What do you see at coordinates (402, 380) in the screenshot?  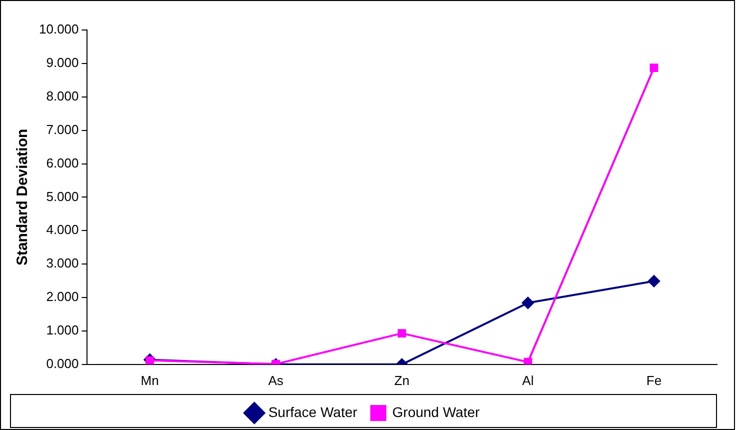 I see `x-tick-label: Zn` at bounding box center [402, 380].